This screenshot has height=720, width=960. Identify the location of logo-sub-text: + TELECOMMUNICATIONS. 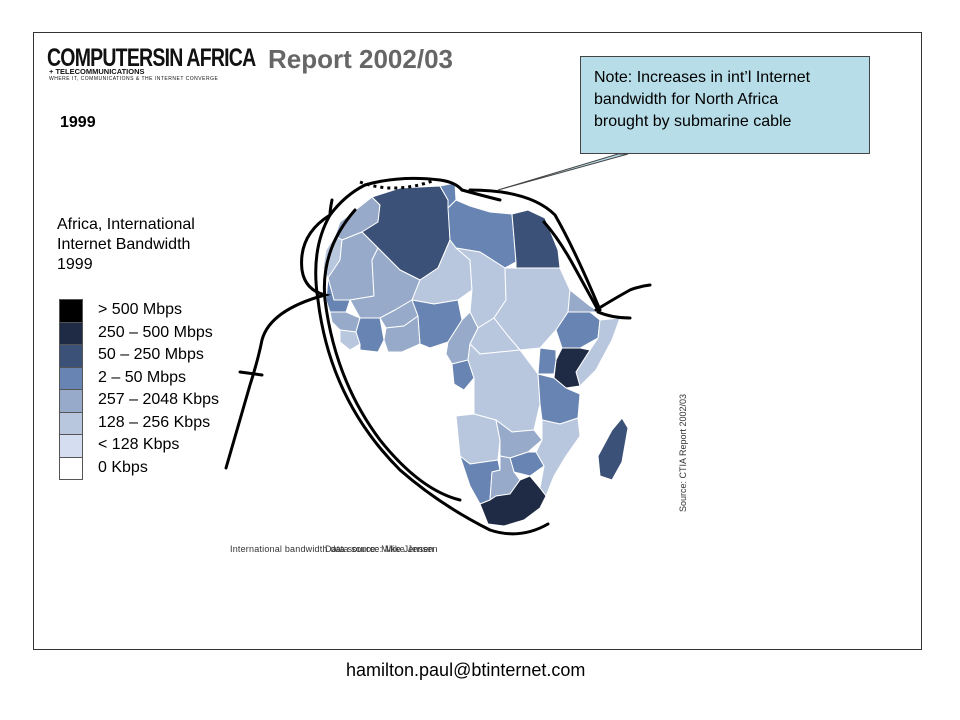
(97, 71).